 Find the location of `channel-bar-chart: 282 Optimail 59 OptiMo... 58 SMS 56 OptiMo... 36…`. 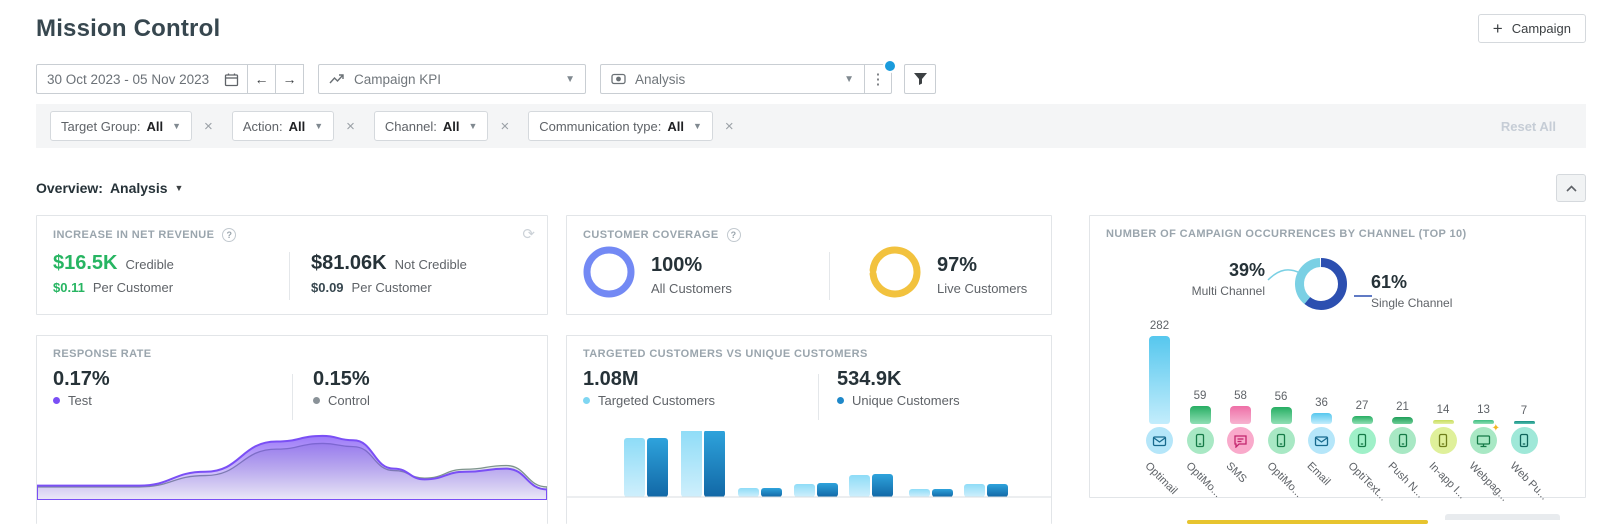

channel-bar-chart: 282 Optimail 59 OptiMo... 58 SMS 56 OptiMo... 36… is located at coordinates (1337, 410).